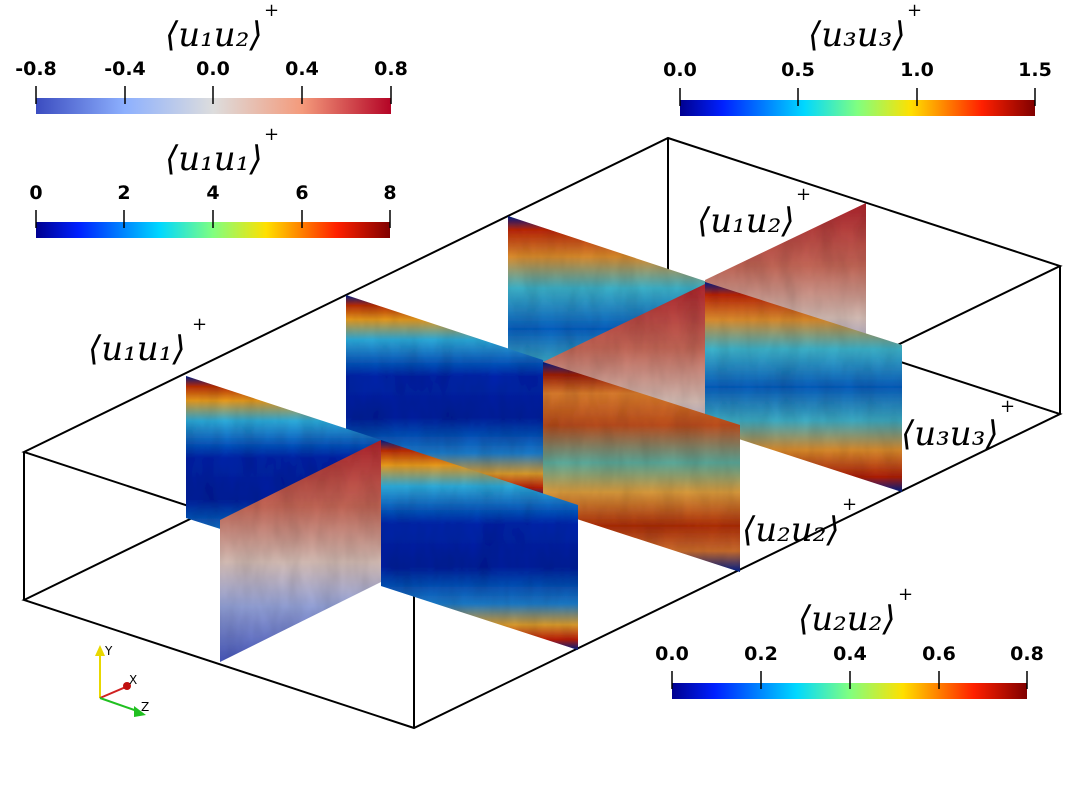 This screenshot has height=800, width=1080. Describe the element at coordinates (100, 650) in the screenshot. I see `axis-y-arrow` at that location.